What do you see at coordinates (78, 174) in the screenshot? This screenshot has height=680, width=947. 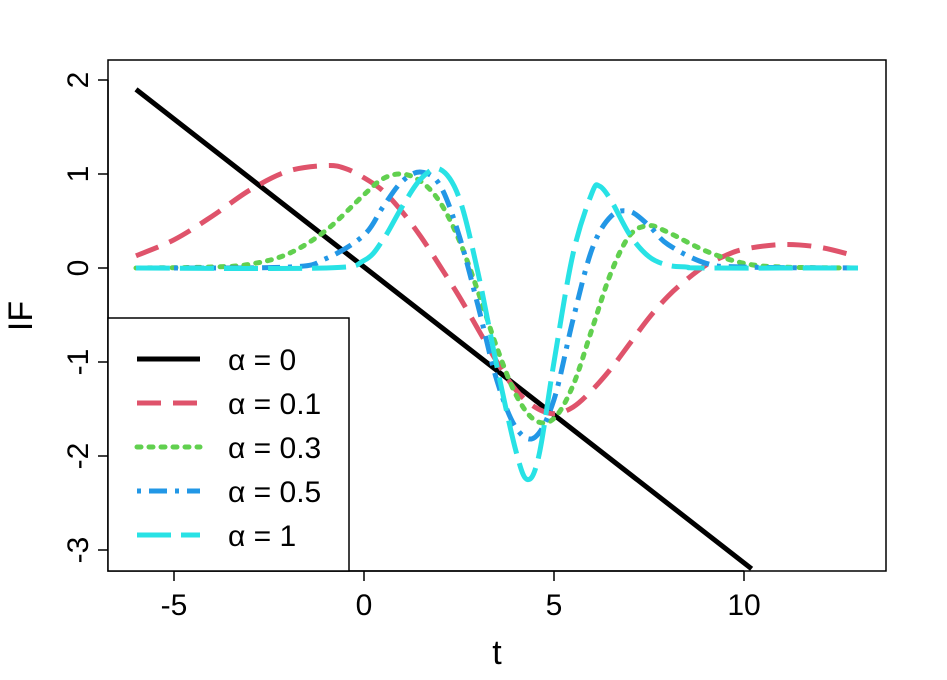 I see `y-tick-label: 1` at bounding box center [78, 174].